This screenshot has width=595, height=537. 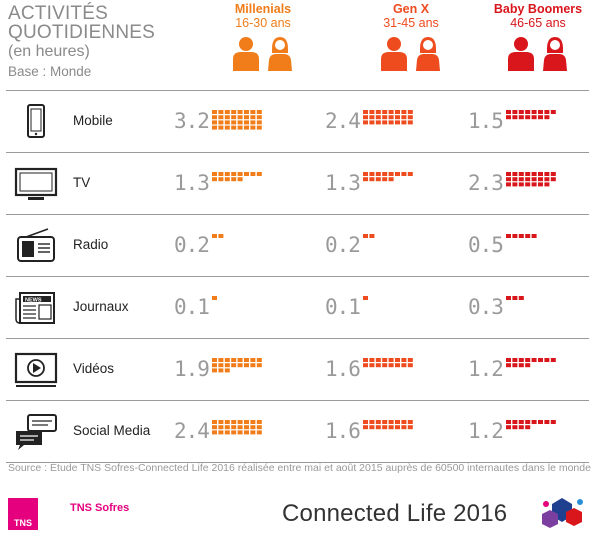 I want to click on value-label: 2.3, so click(x=486, y=183).